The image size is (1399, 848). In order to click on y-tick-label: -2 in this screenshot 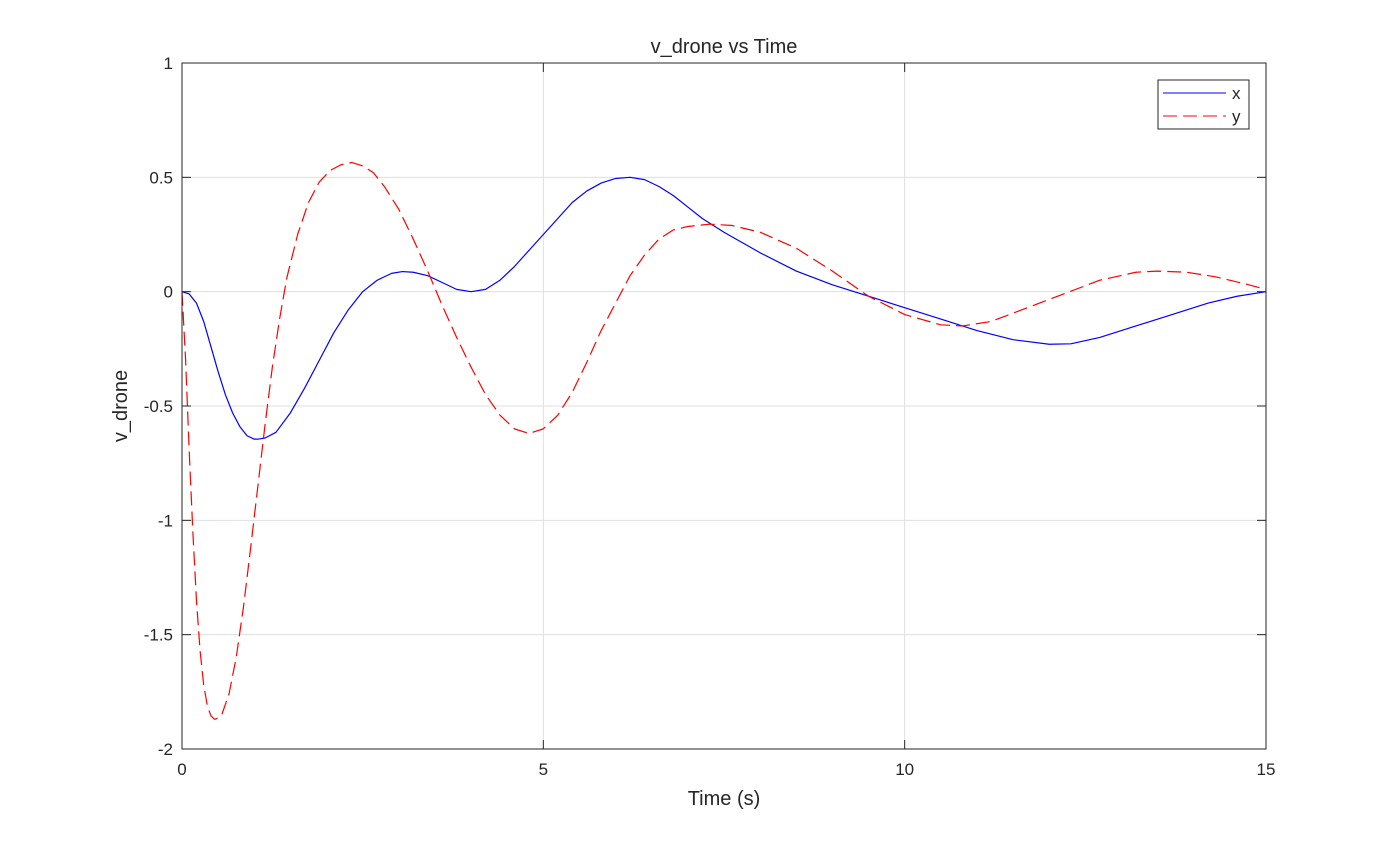, I will do `click(165, 749)`.